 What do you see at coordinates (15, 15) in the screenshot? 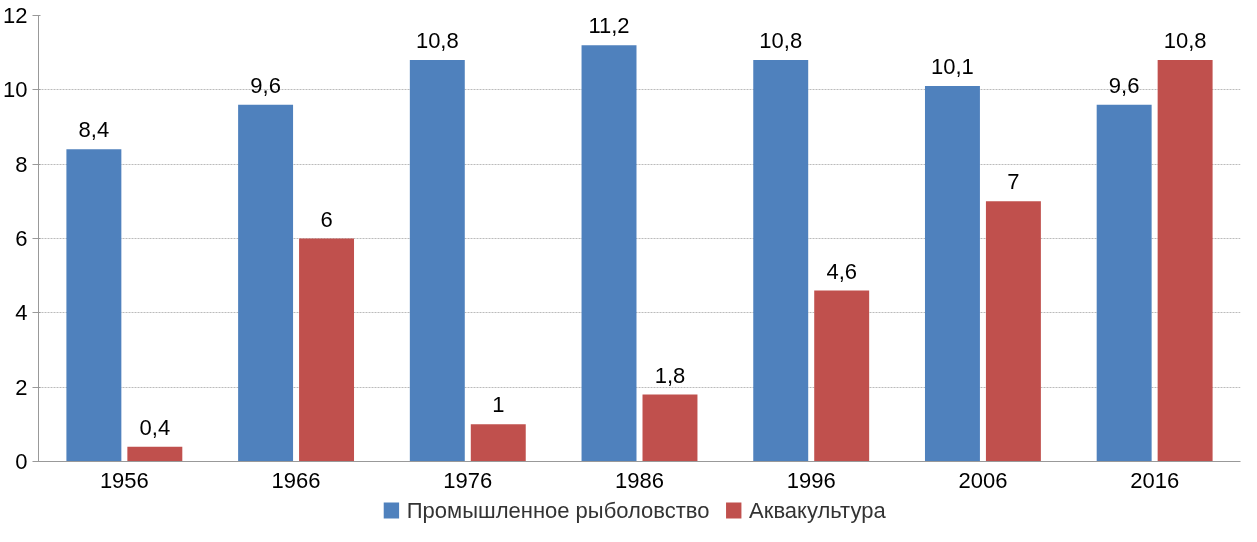
I see `y-tick-label: 12` at bounding box center [15, 15].